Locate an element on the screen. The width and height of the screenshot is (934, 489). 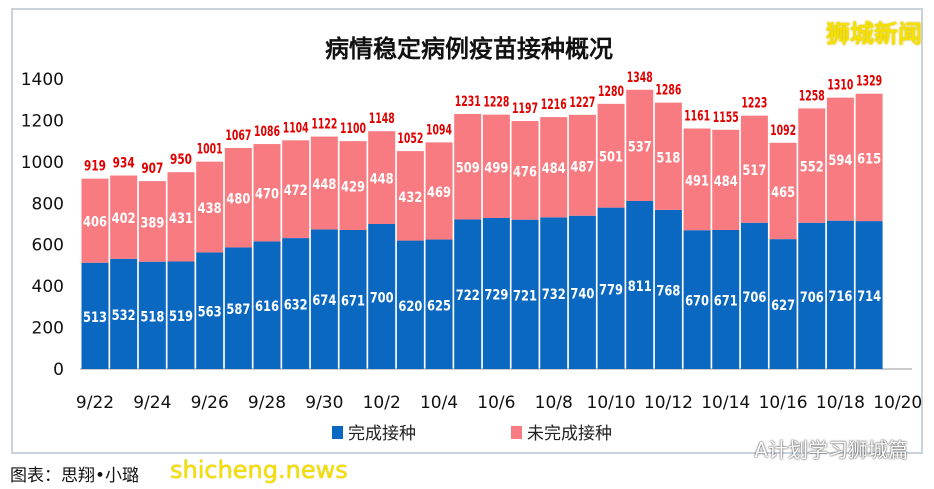
data-label-completed: 519 is located at coordinates (181, 317).